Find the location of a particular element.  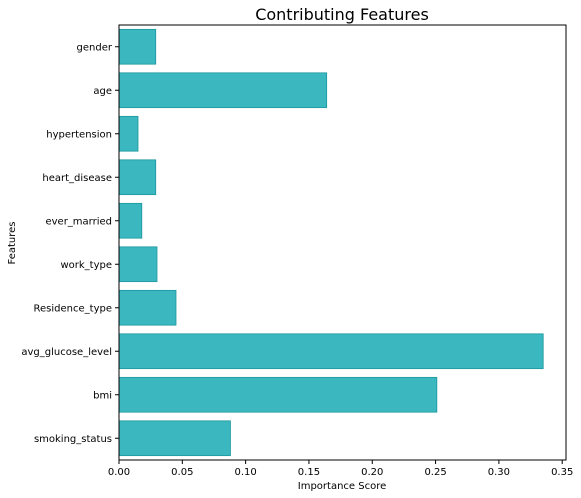

x-axis-label: Importance Score is located at coordinates (342, 486).